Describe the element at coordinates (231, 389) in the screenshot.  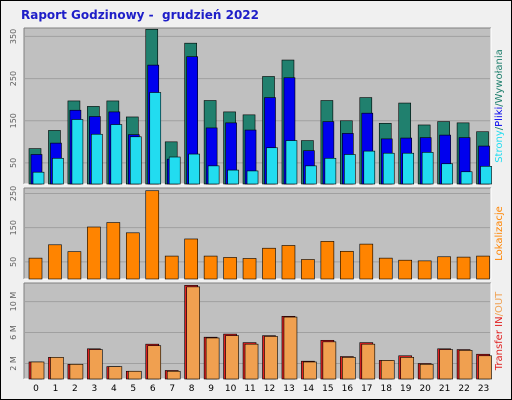
I see `hour-label: 10` at that location.